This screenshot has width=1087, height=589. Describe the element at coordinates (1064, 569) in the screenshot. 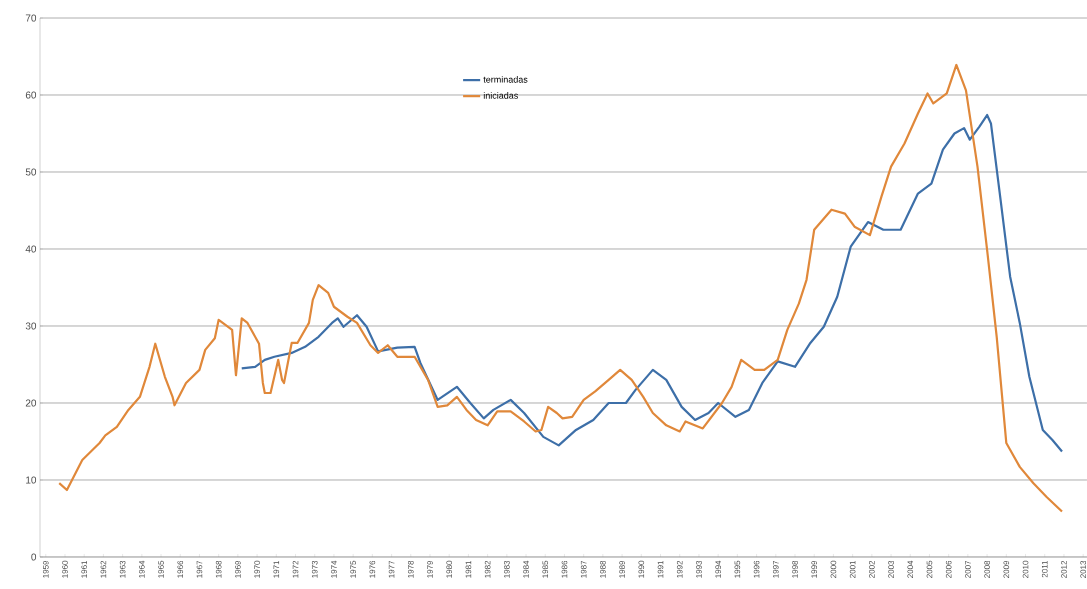

I see `x-tick-label: 2012` at that location.